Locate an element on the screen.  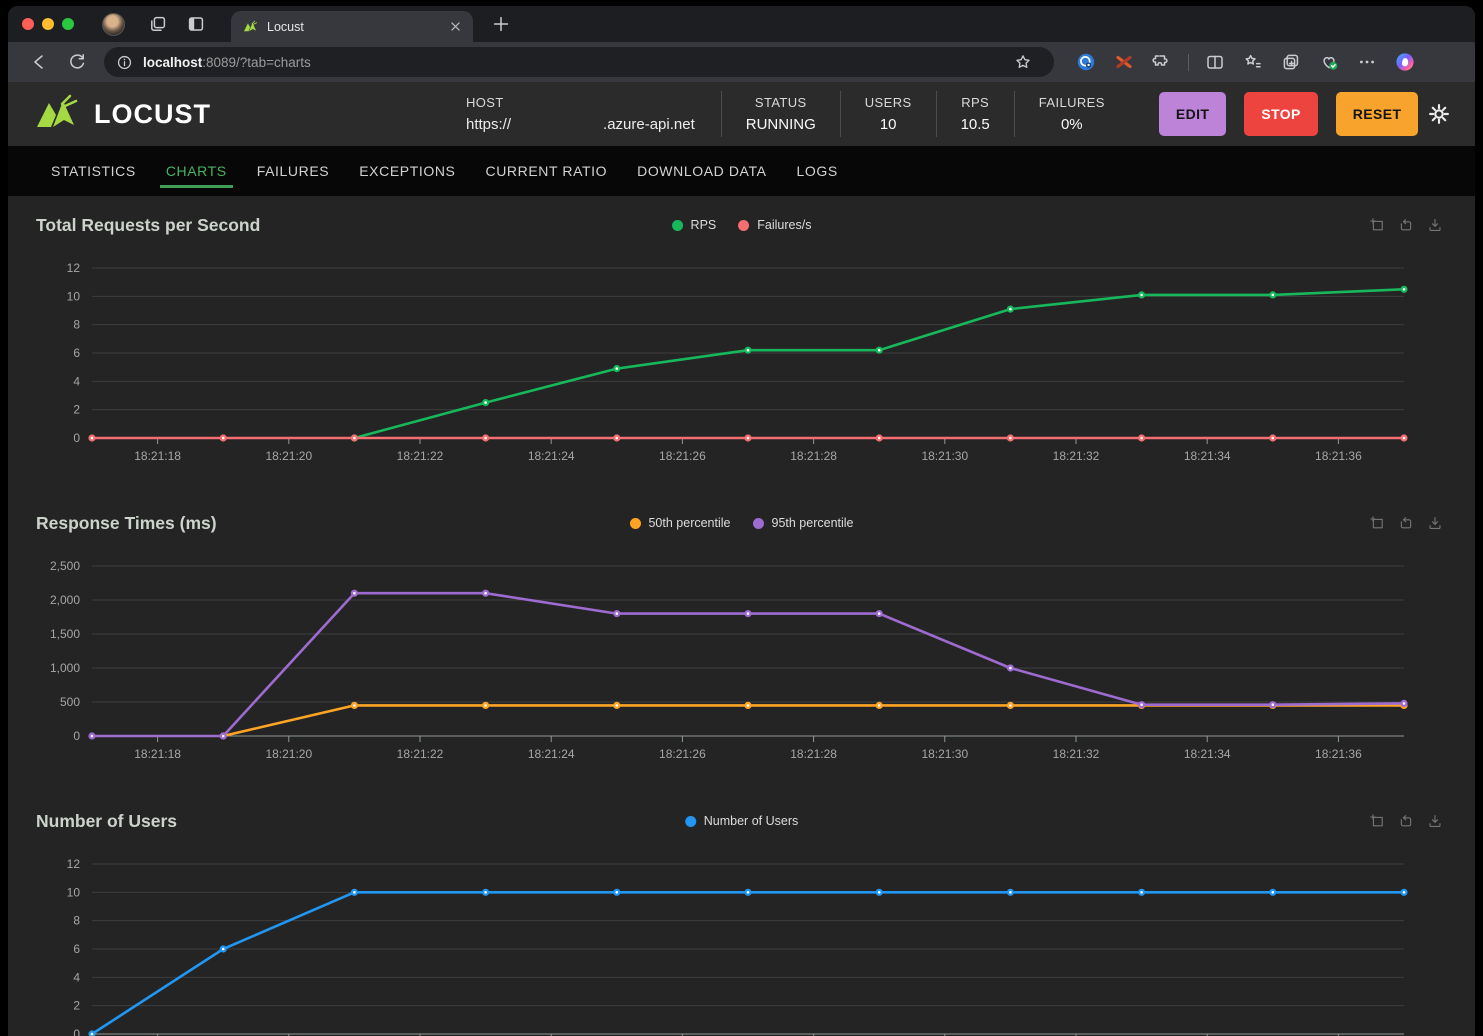
tab-logs: LOGS is located at coordinates (817, 171).